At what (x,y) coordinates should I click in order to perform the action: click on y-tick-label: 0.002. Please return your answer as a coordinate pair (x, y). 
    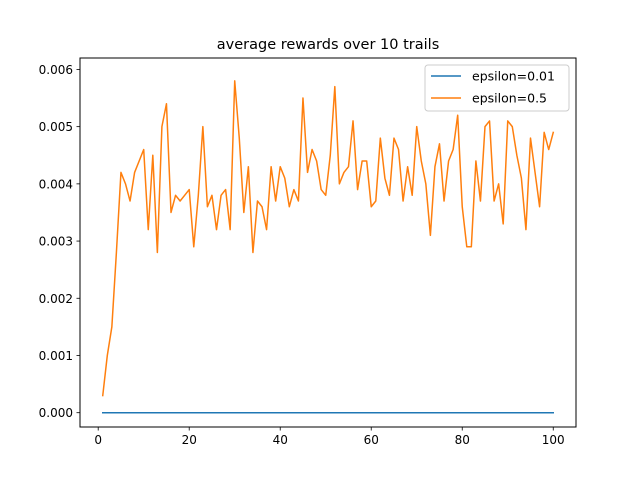
    Looking at the image, I should click on (56, 299).